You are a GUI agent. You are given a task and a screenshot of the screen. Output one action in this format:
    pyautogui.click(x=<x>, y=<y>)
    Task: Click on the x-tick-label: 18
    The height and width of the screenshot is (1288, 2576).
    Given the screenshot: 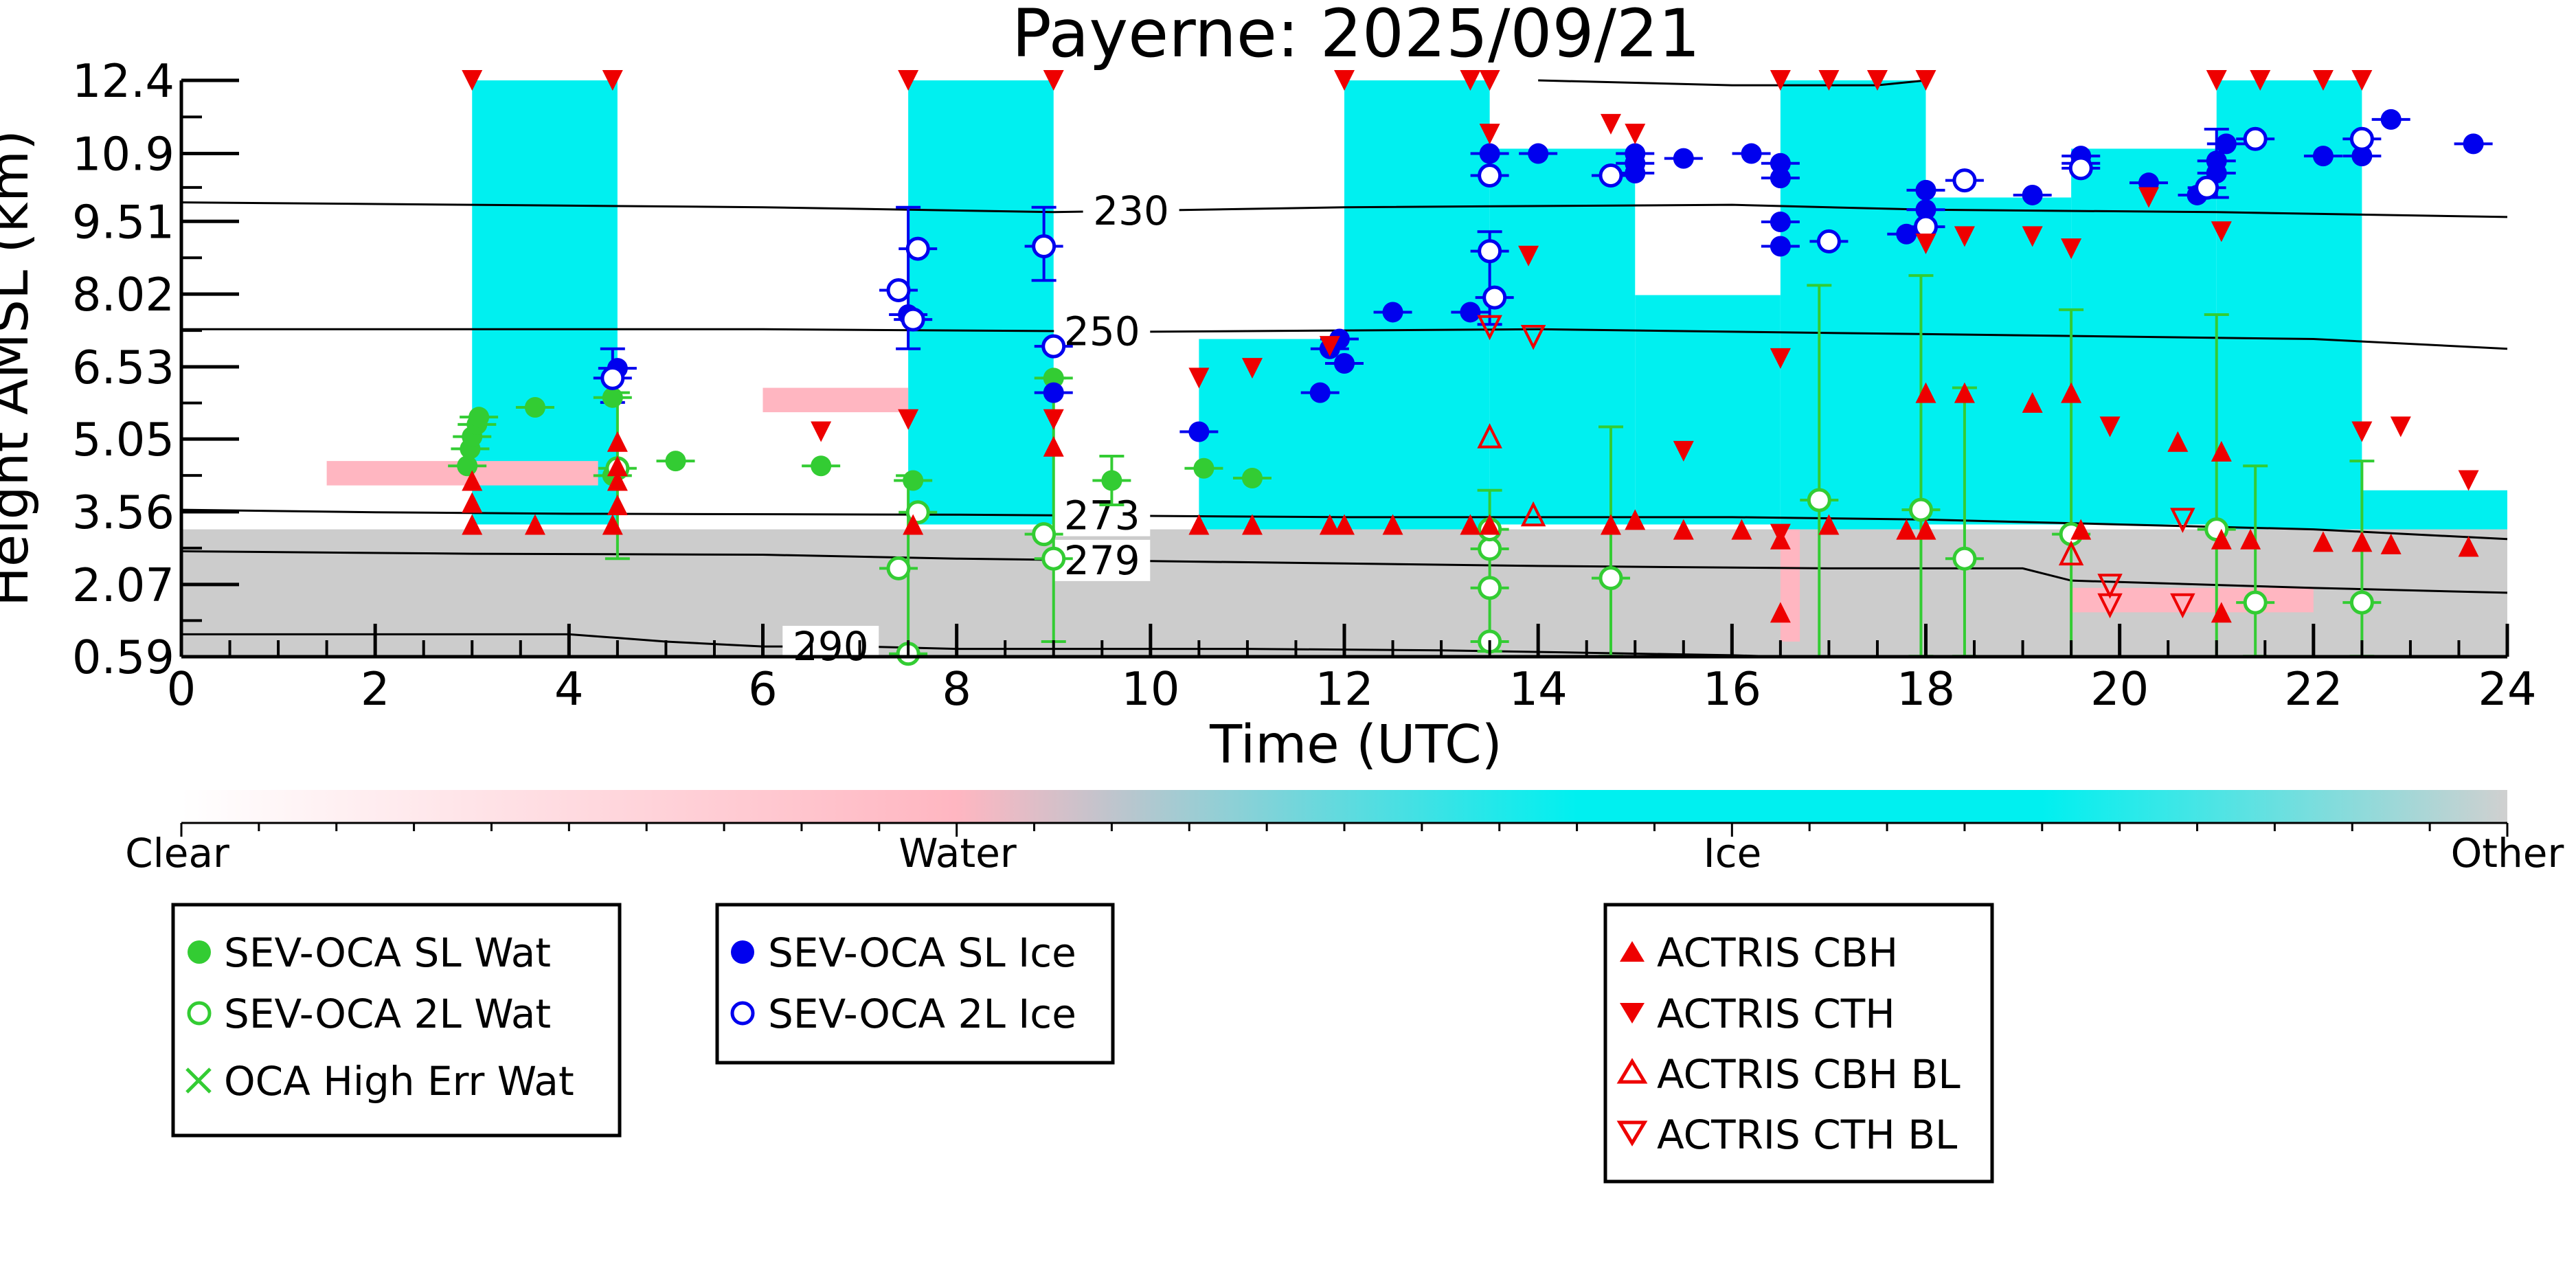 What is the action you would take?
    pyautogui.click(x=1926, y=689)
    